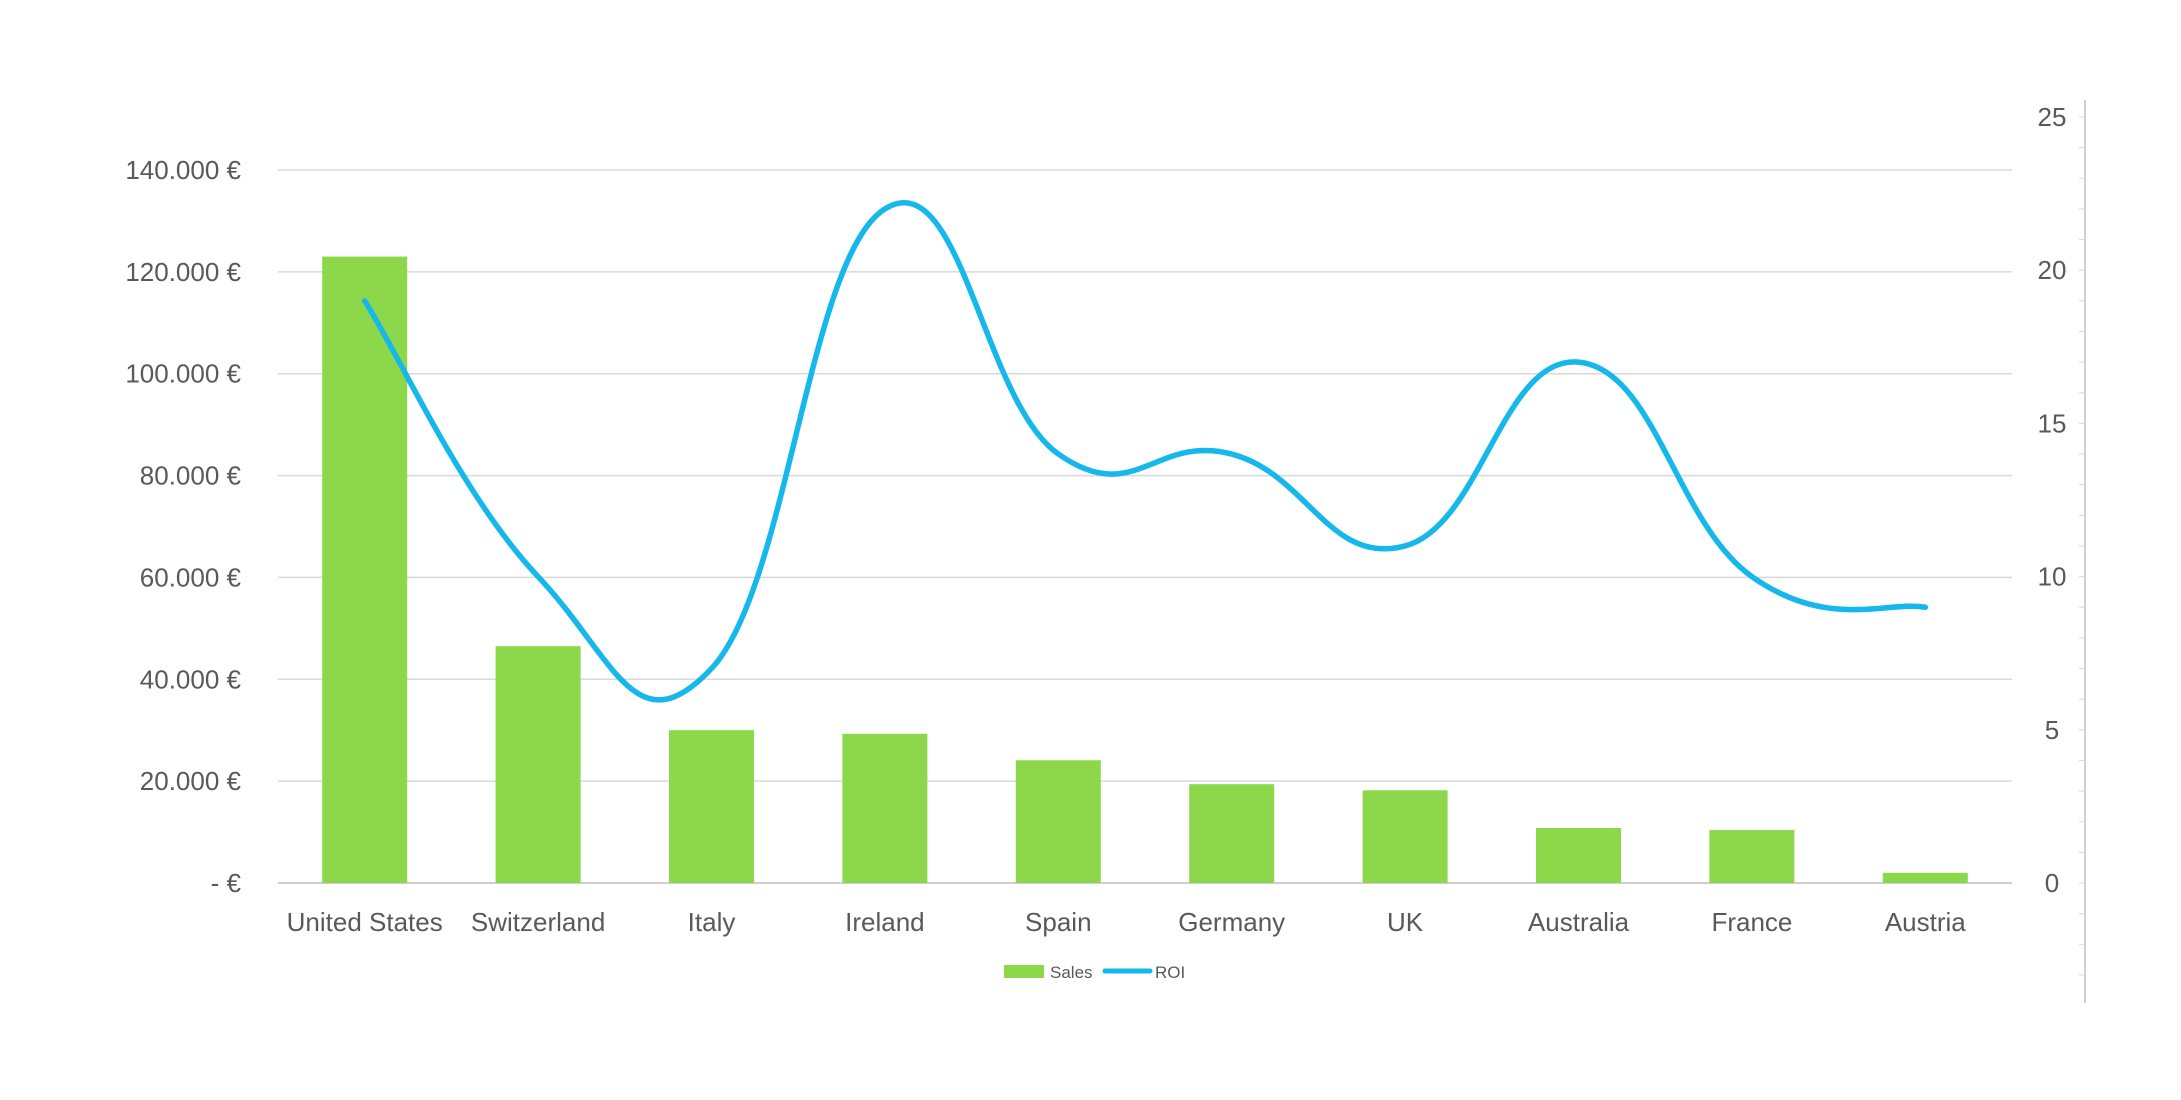 This screenshot has height=1100, width=2181. Describe the element at coordinates (2062, 551) in the screenshot. I see `right-axis: 0 5 10 15 20 25` at that location.